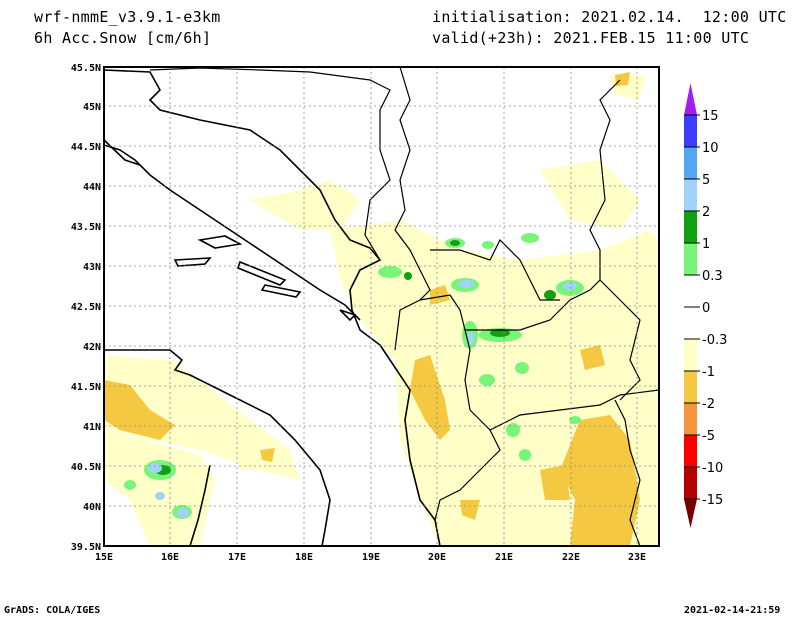  I want to click on lat-label: 42N, so click(92, 347).